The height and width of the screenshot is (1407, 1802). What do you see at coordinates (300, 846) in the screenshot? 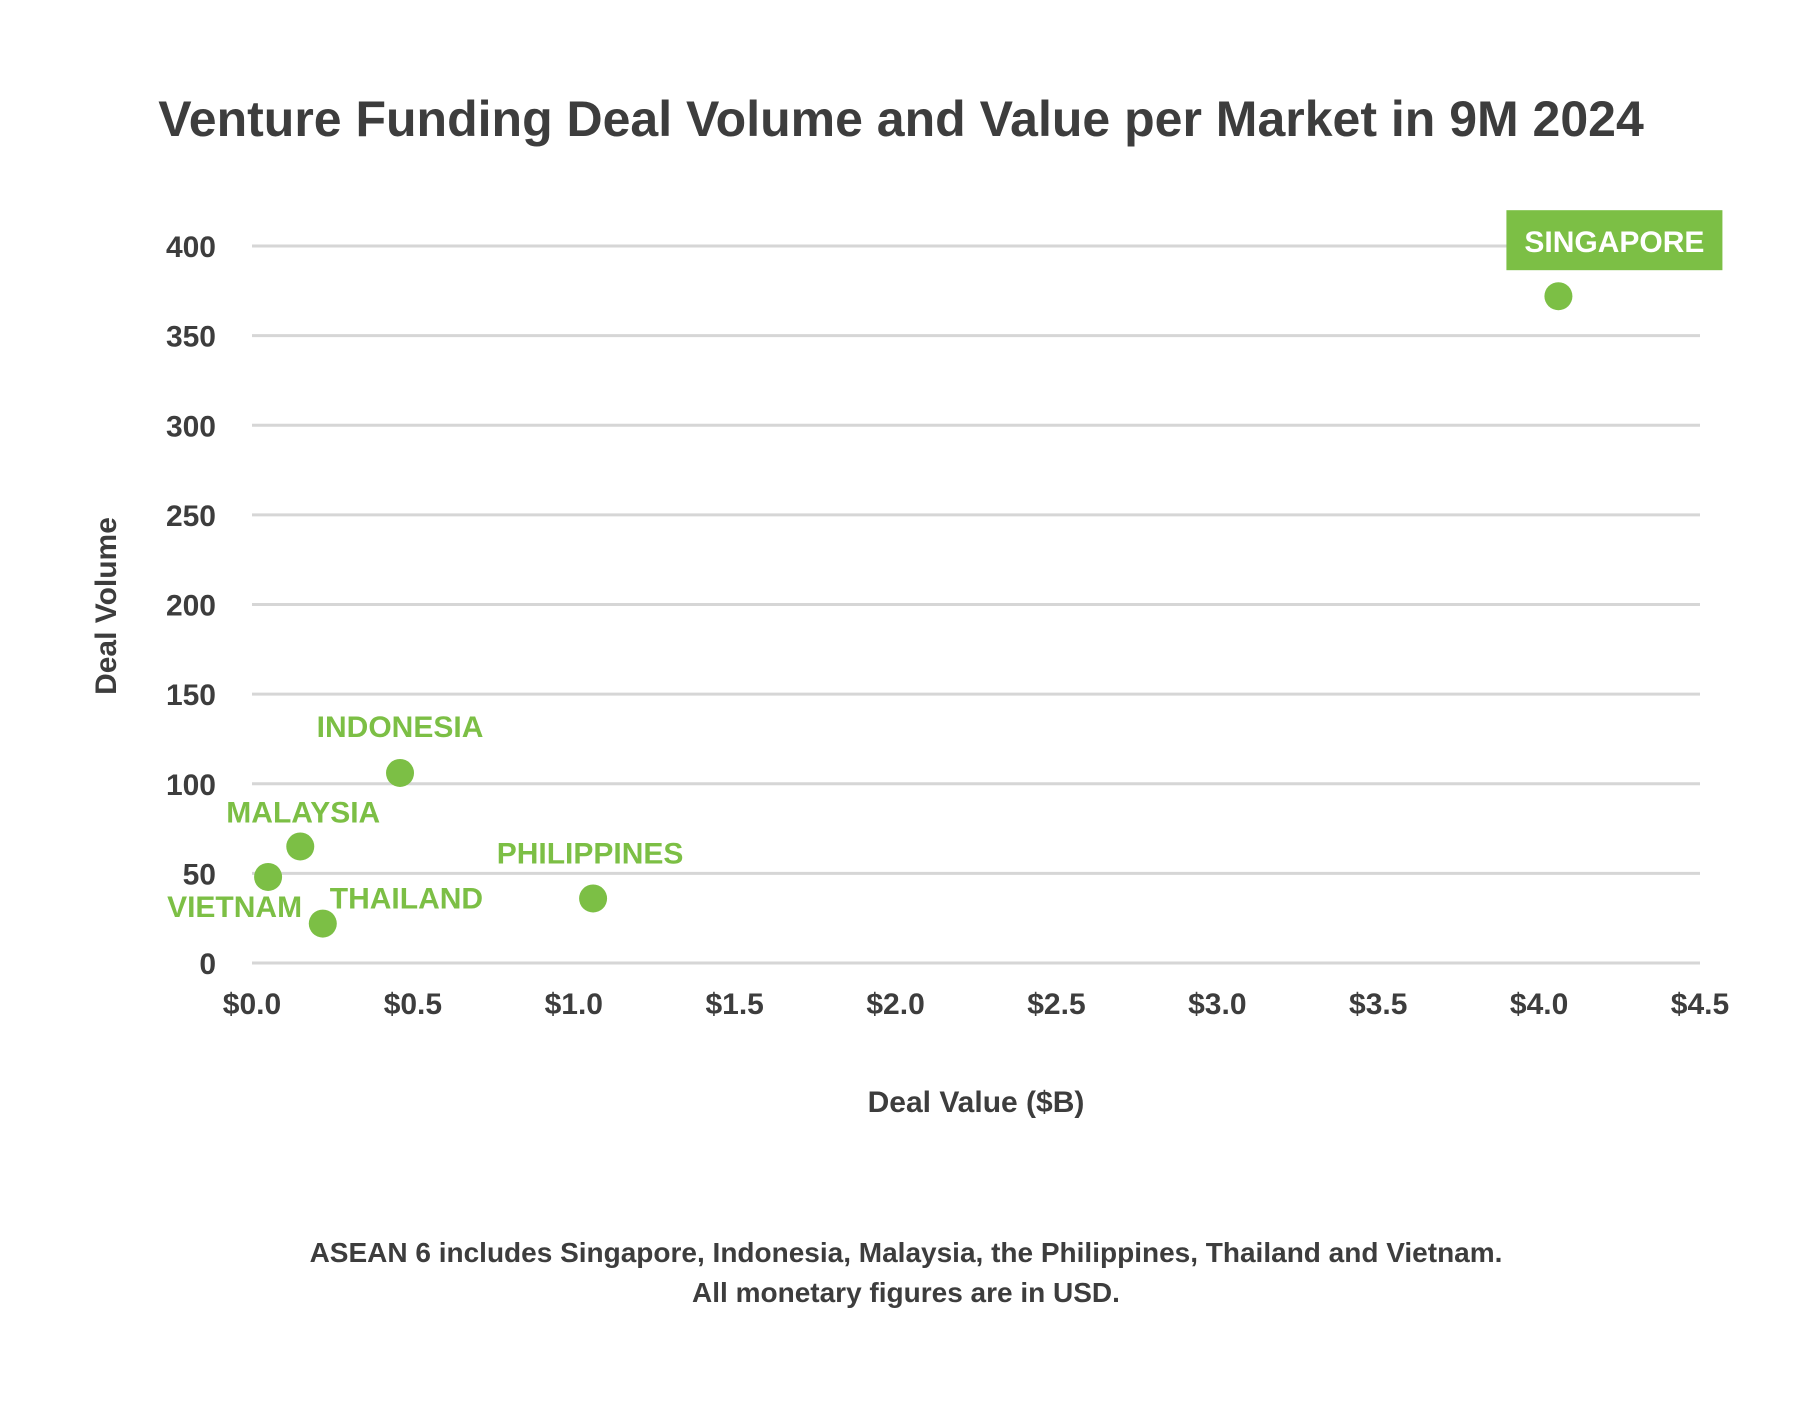
I see `data-point-malaysia` at bounding box center [300, 846].